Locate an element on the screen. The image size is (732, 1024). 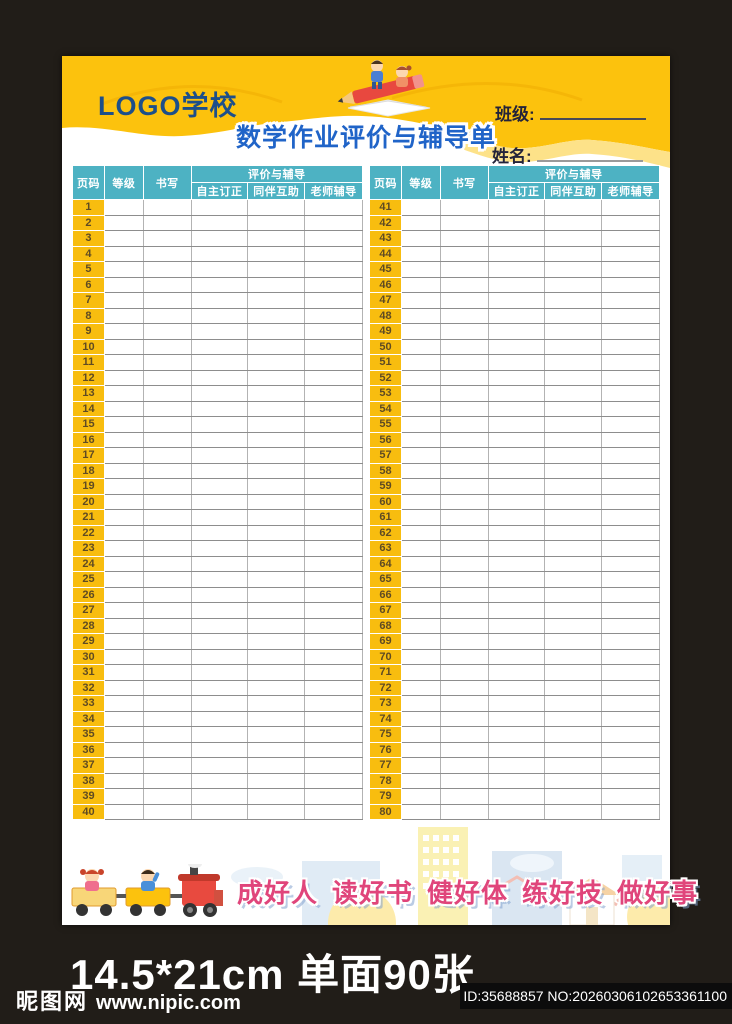
site-watermark: 昵图网 www.nipic.com is located at coordinates (128, 1000).